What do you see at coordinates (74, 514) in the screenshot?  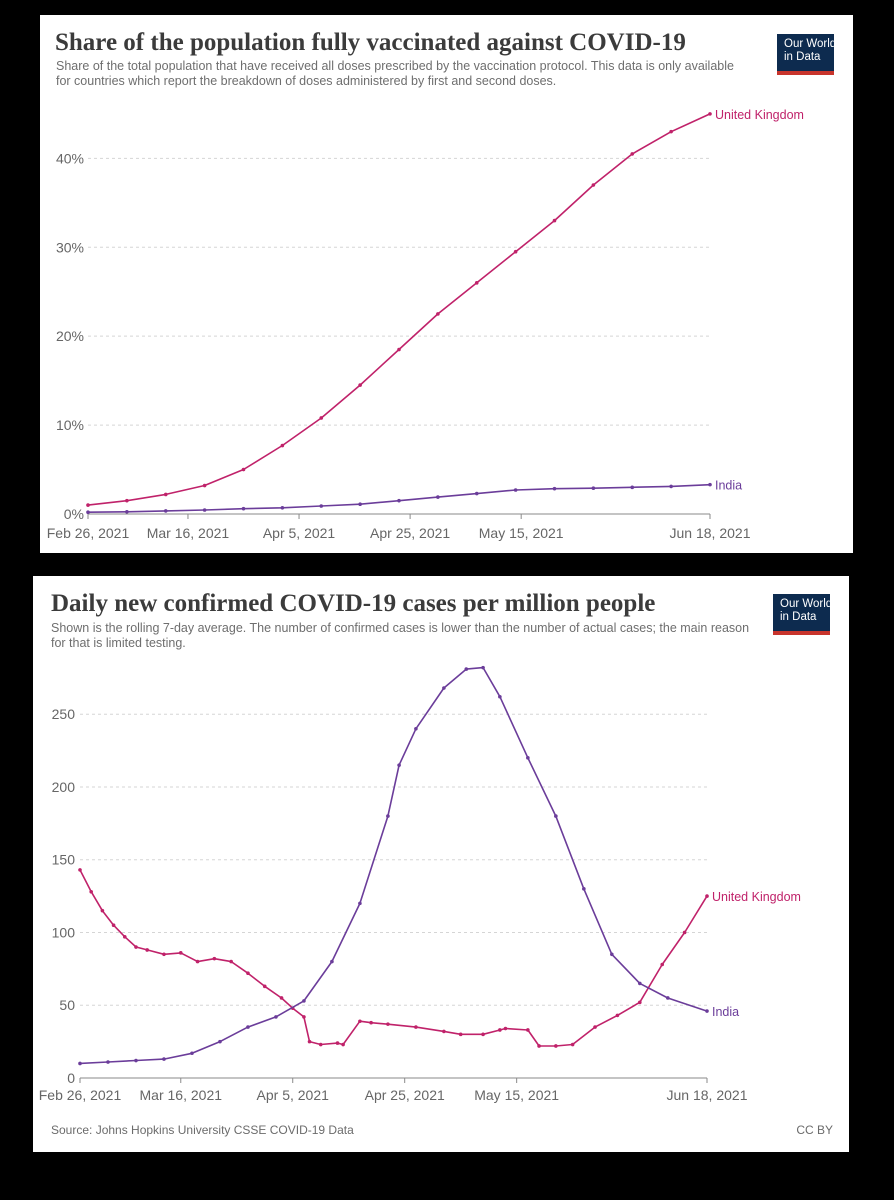 I see `y-tick-label: 0%` at bounding box center [74, 514].